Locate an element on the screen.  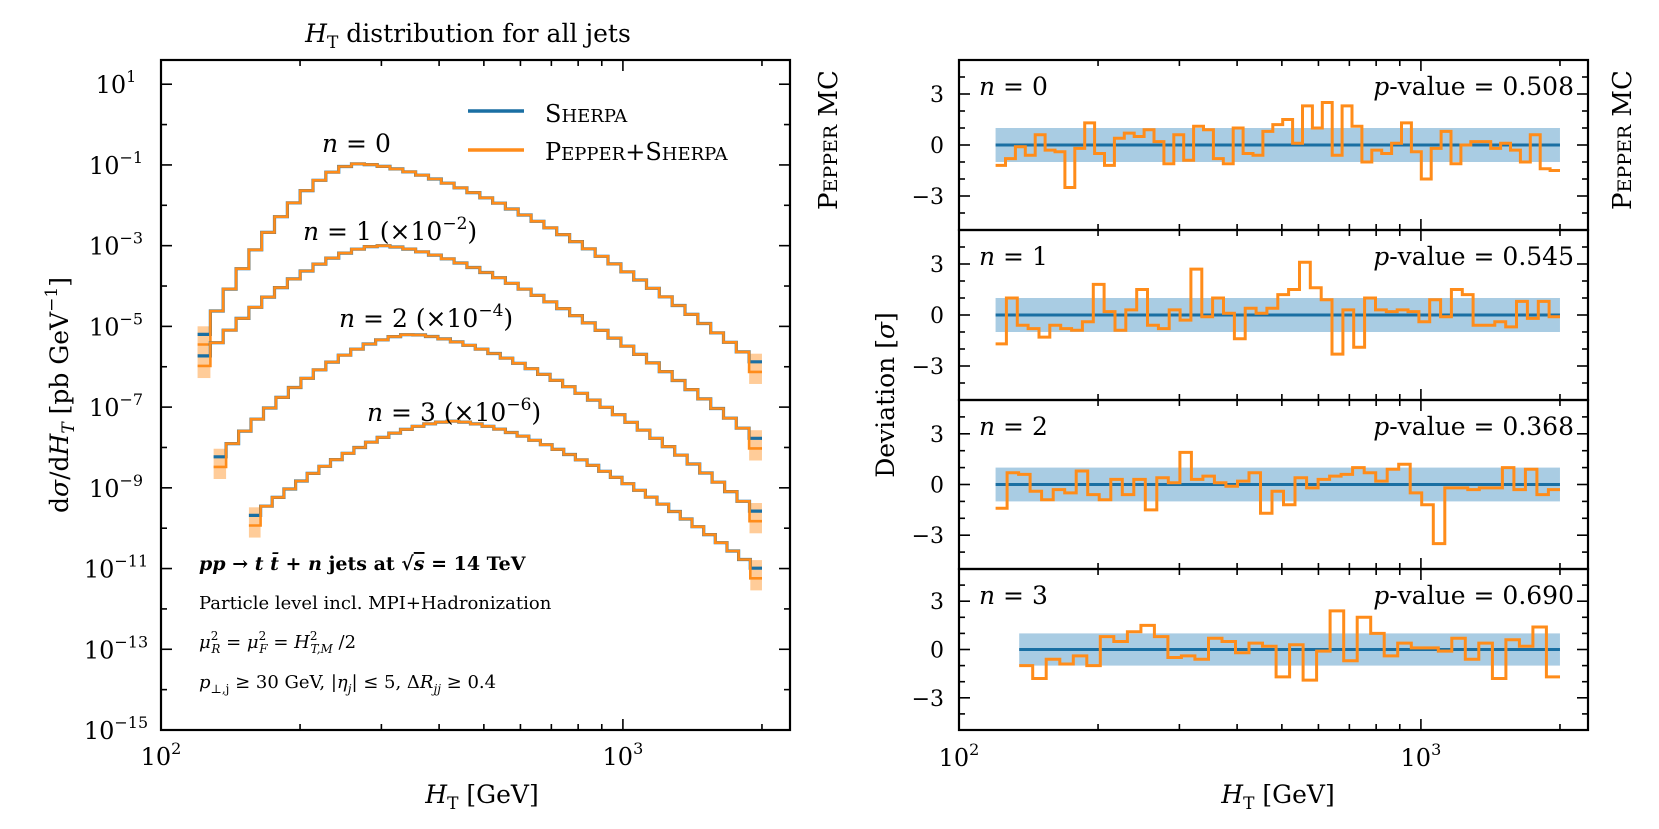
panel-label: n = 0 is located at coordinates (1013, 86).